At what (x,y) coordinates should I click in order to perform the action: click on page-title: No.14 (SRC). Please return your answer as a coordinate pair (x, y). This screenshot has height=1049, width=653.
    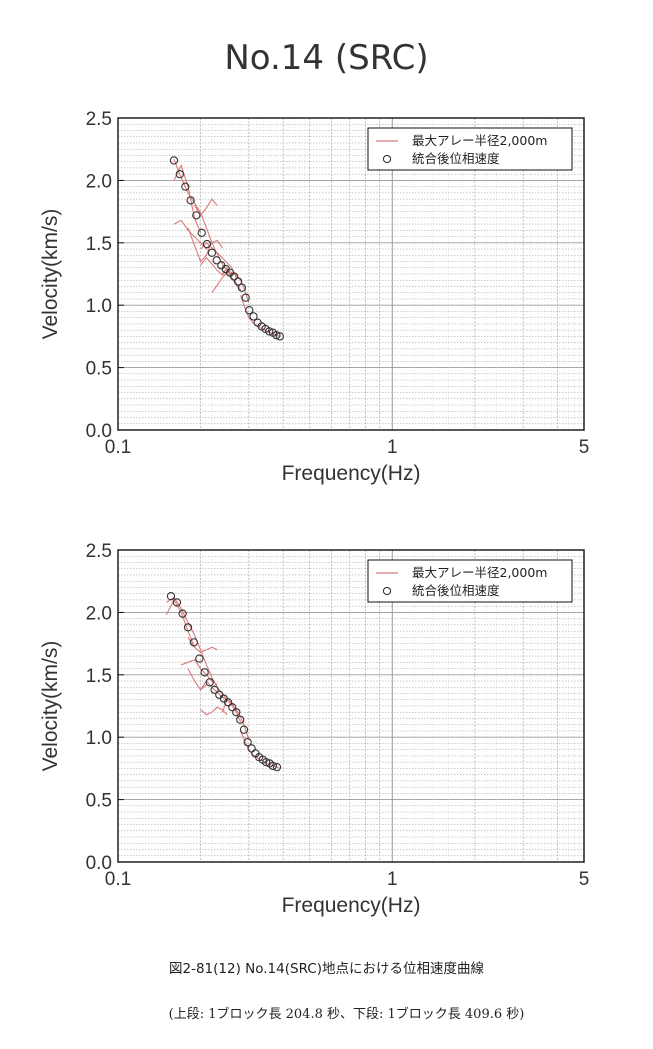
    Looking at the image, I should click on (326, 58).